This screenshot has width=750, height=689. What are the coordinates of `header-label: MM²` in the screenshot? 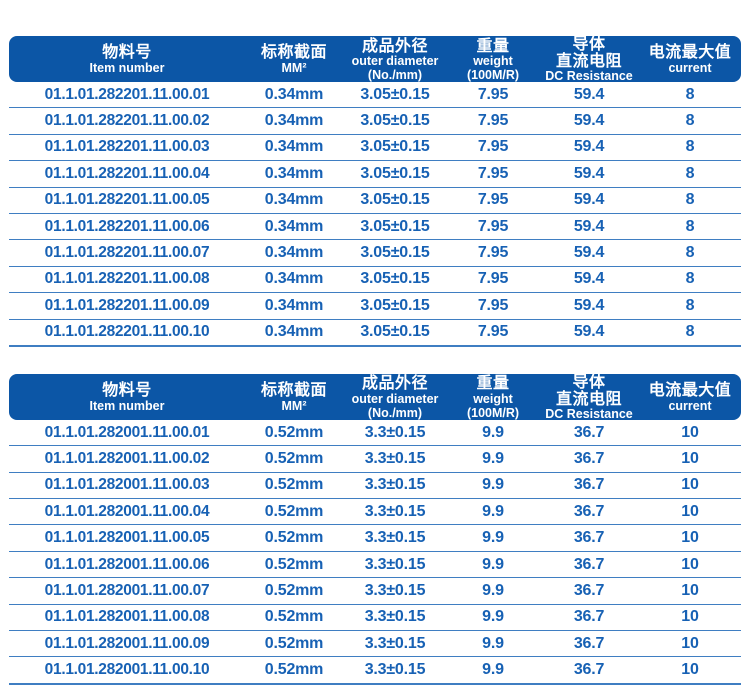 It's located at (294, 67).